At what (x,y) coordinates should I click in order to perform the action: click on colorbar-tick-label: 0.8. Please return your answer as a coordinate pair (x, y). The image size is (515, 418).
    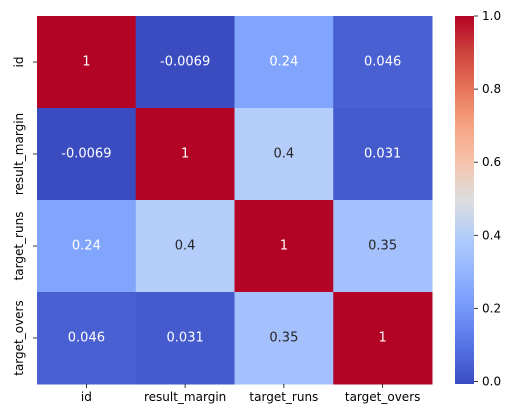
    Looking at the image, I should click on (491, 89).